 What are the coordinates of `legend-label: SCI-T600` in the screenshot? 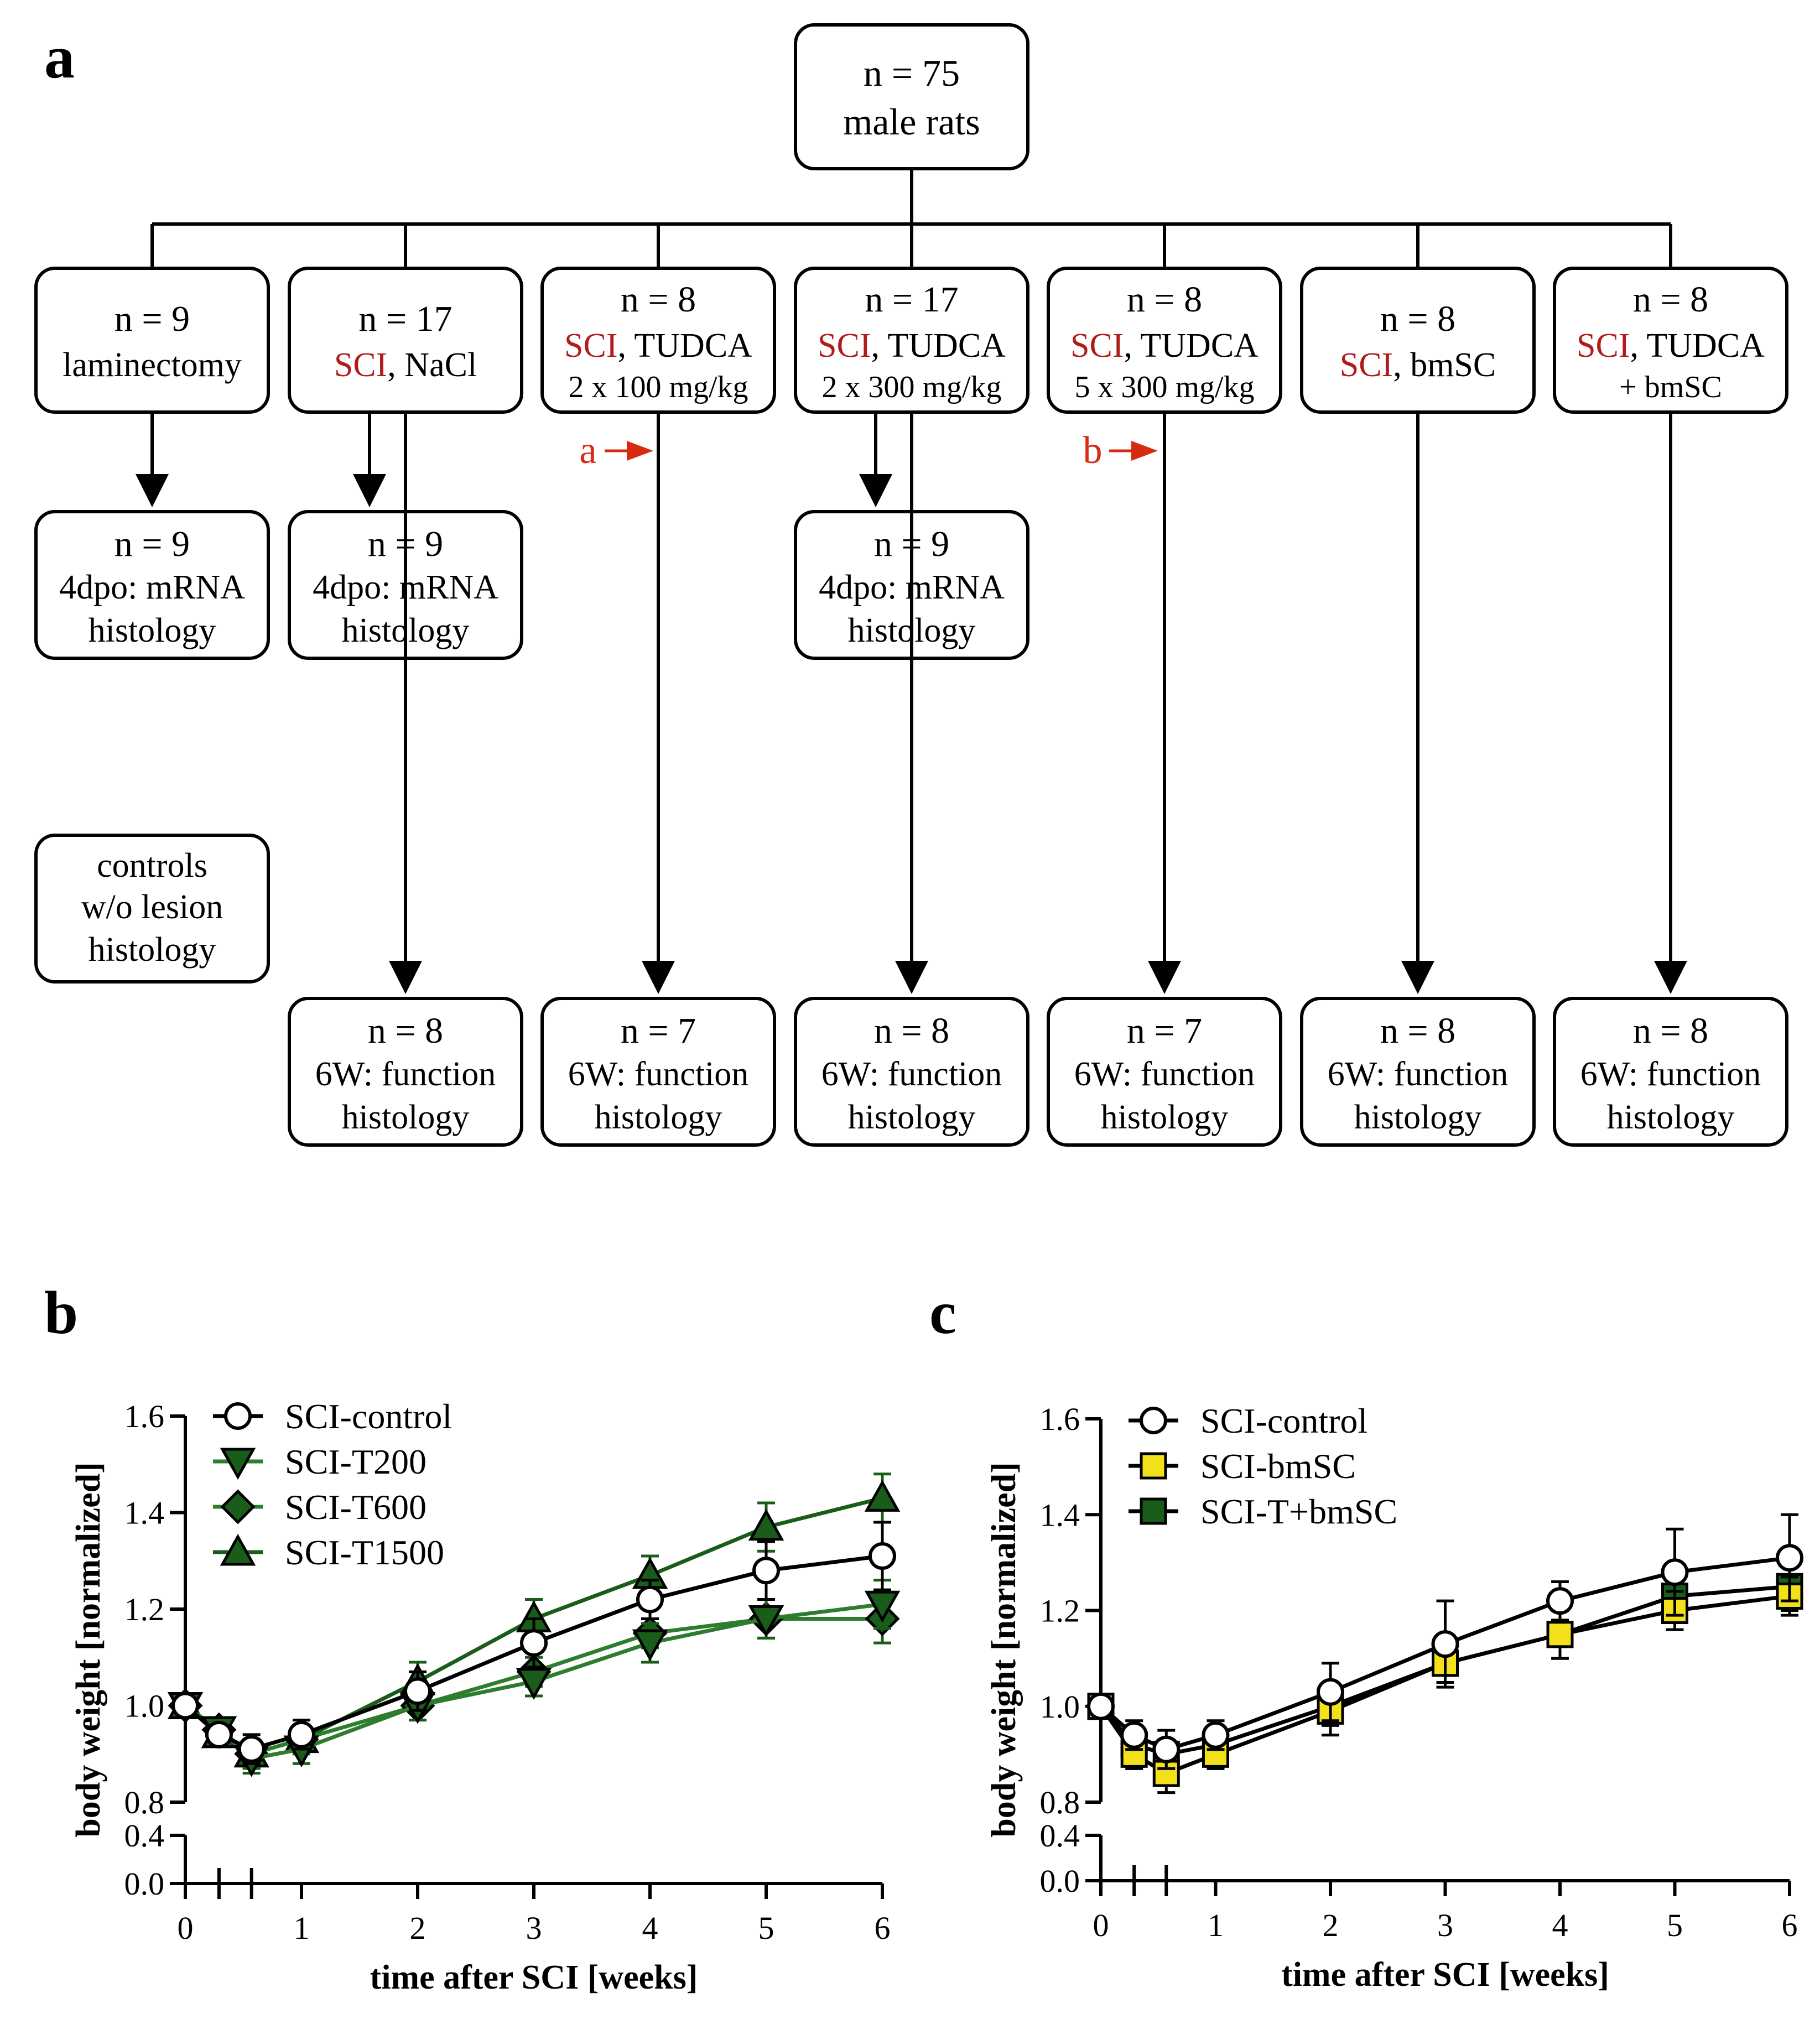 It's located at (356, 1507).